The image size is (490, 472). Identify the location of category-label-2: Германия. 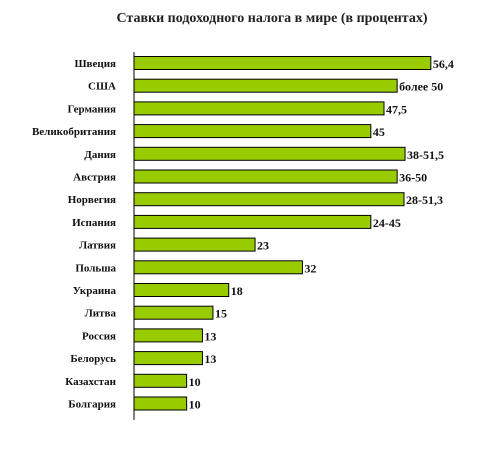
(91, 109).